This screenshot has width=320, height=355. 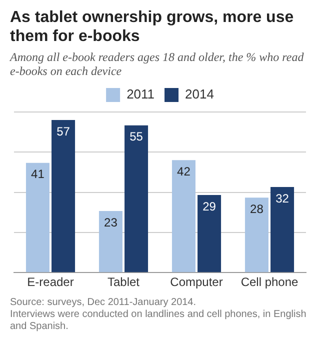 I want to click on x-tick-label: Cell phone, so click(x=269, y=282).